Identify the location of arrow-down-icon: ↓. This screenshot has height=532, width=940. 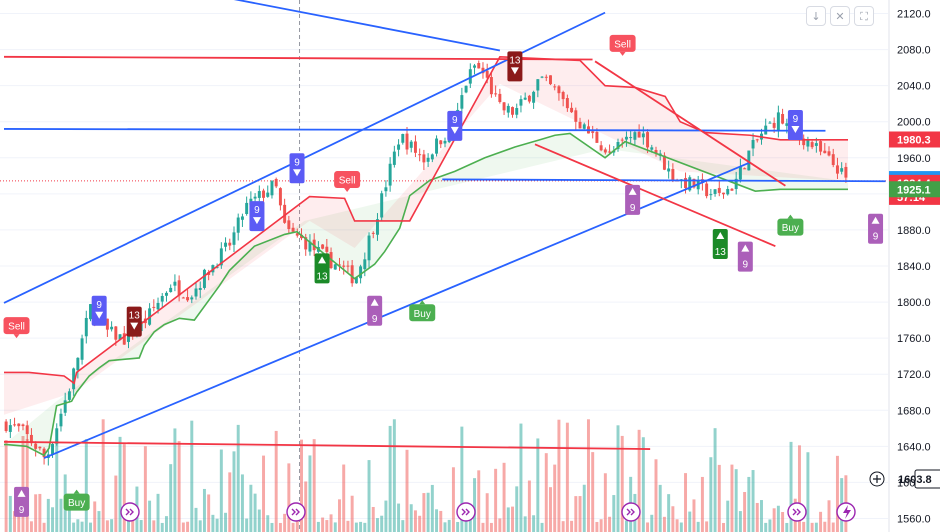
(816, 16).